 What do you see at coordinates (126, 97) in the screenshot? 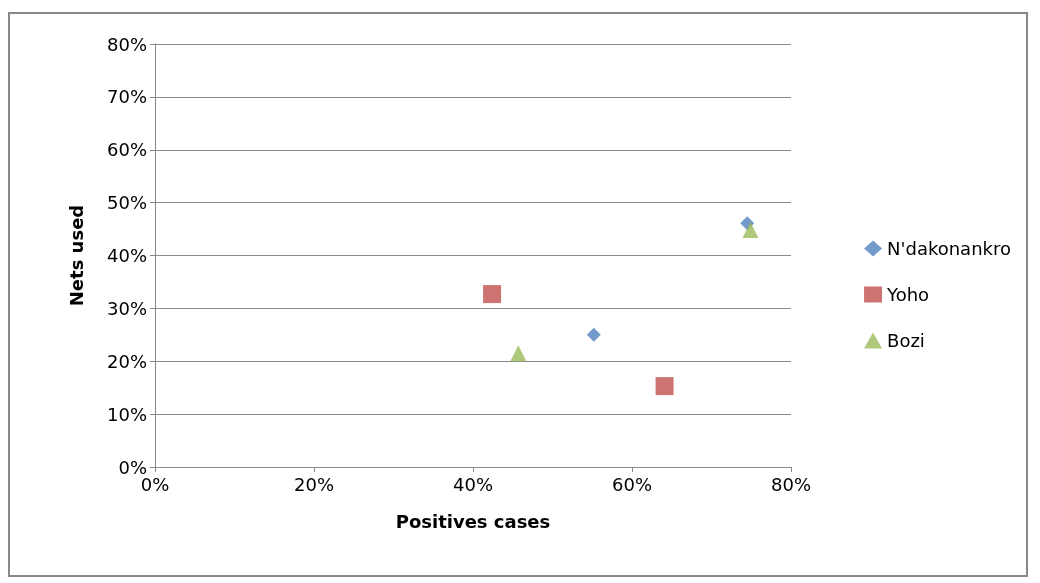
I see `y-tick-label: 70%` at bounding box center [126, 97].